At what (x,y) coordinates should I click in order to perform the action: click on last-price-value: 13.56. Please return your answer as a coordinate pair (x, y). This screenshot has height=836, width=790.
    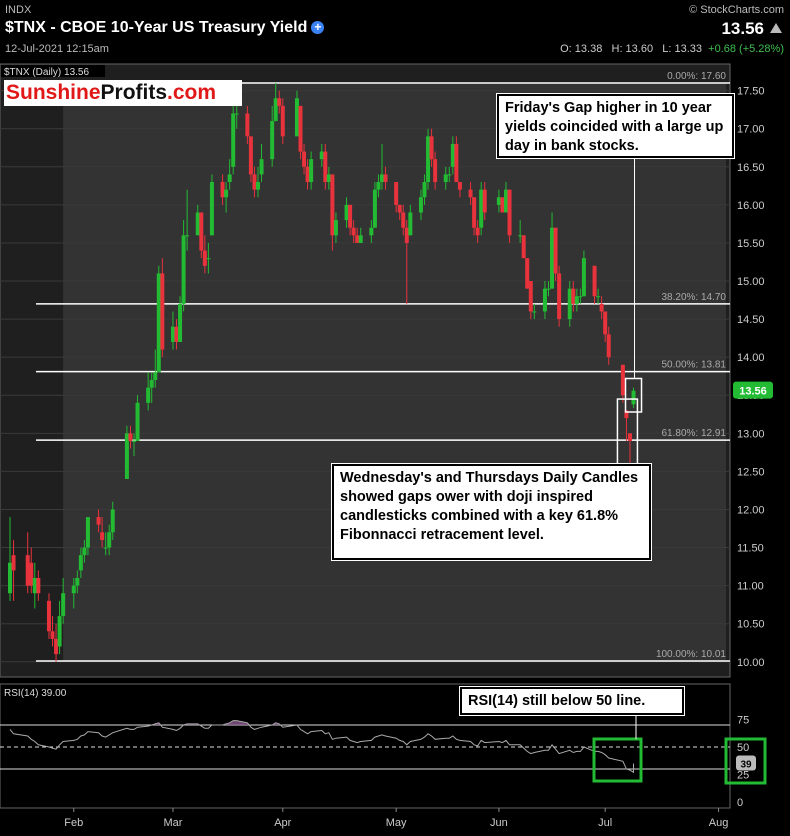
    Looking at the image, I should click on (742, 28).